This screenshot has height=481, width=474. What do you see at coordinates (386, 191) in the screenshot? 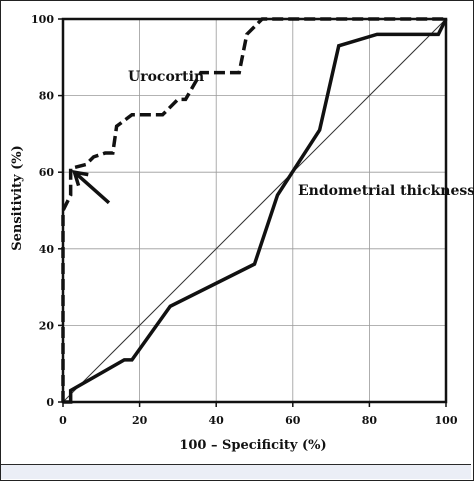
I see `series-label-endometrial-thickness: Endometrial thickness` at bounding box center [386, 191].